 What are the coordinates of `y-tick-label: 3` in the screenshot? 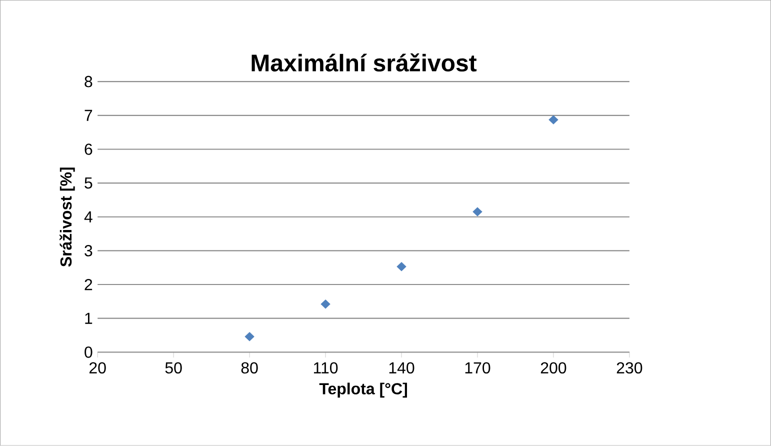 It's located at (88, 250).